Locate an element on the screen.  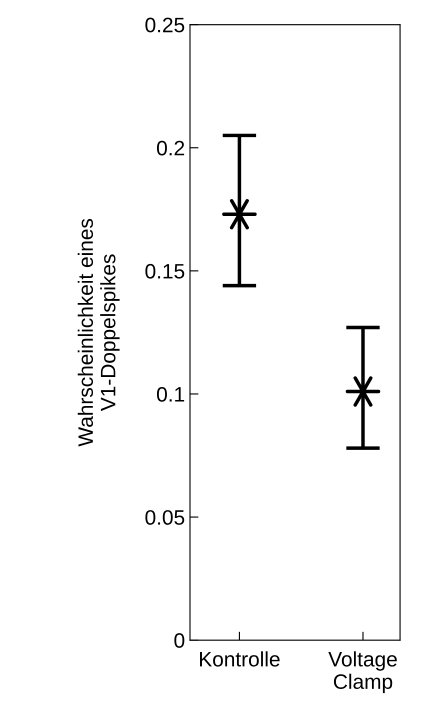
x-tick-label: Voltage Clamp is located at coordinates (362, 672).